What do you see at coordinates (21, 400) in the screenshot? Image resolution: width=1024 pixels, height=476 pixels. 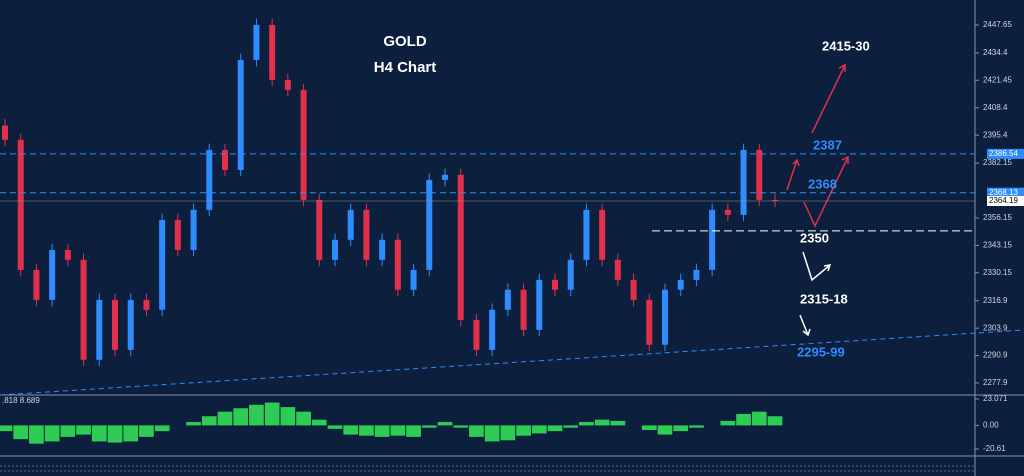 I see `oscillator-label: .818 8.689` at bounding box center [21, 400].